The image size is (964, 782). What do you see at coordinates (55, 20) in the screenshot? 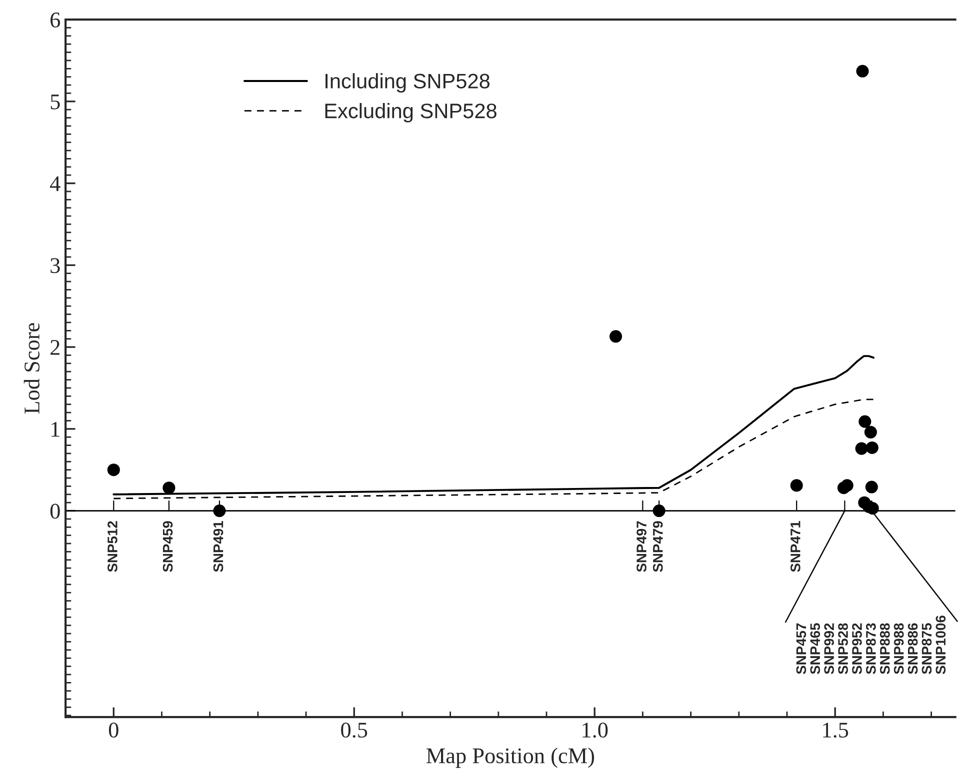
I see `y-tick-label: 6` at bounding box center [55, 20].